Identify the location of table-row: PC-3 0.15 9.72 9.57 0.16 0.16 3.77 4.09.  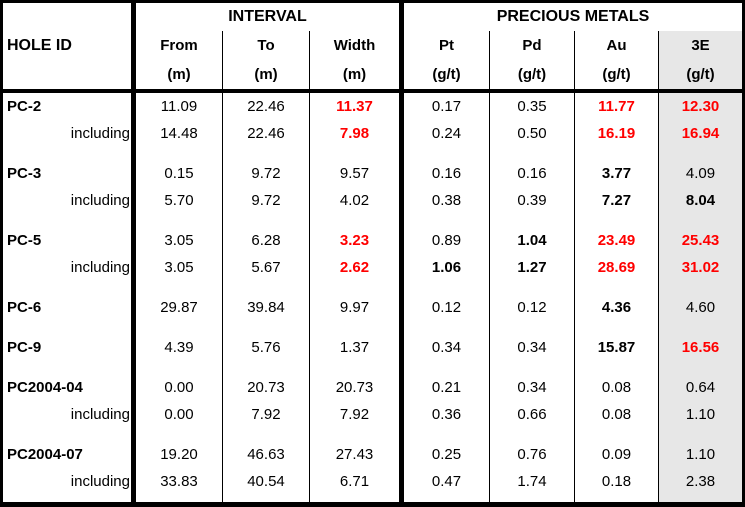
(372, 173).